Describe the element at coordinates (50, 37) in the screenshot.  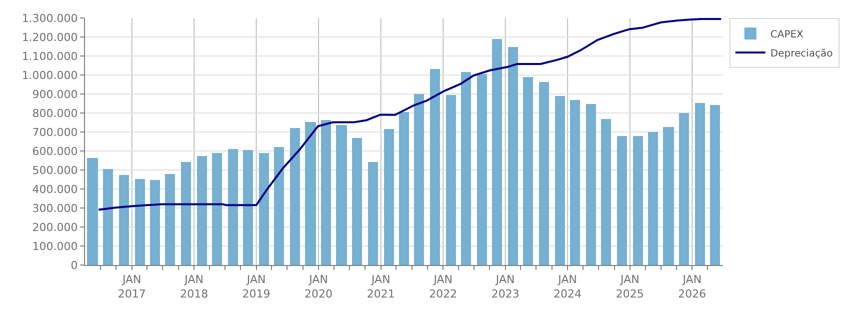
I see `y-tick-label: 1.200.000` at that location.